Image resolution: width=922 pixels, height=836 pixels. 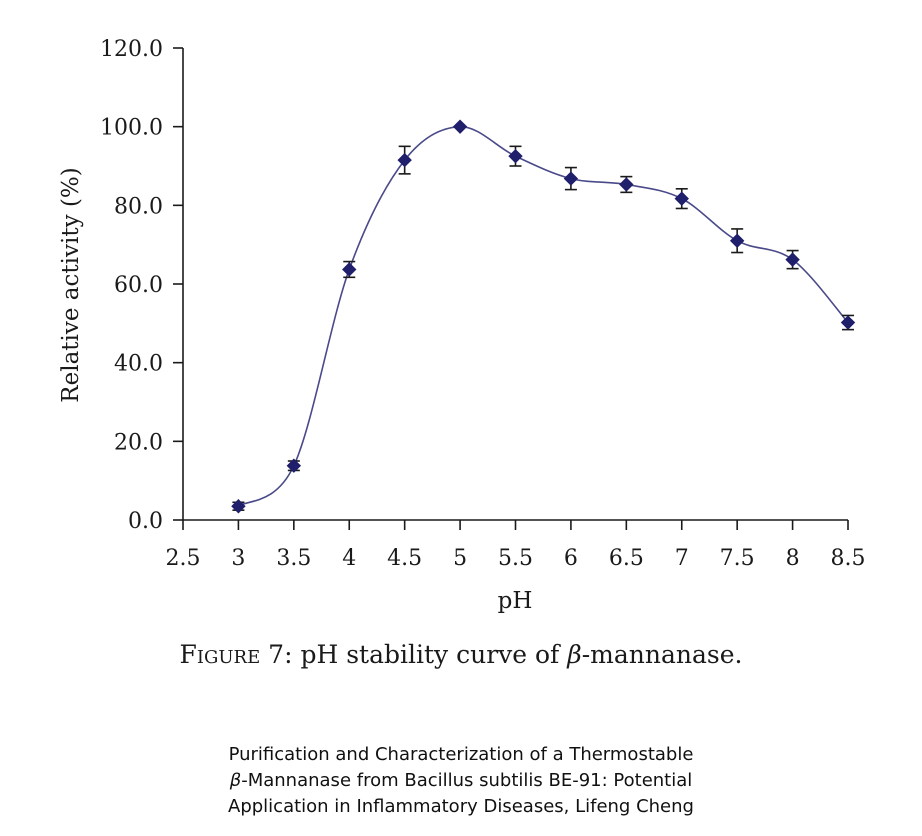 I want to click on y-axis-ticks: 0.0 20.0 40.0 60.0 80.0 100.0 120.0, so click(x=141, y=285).